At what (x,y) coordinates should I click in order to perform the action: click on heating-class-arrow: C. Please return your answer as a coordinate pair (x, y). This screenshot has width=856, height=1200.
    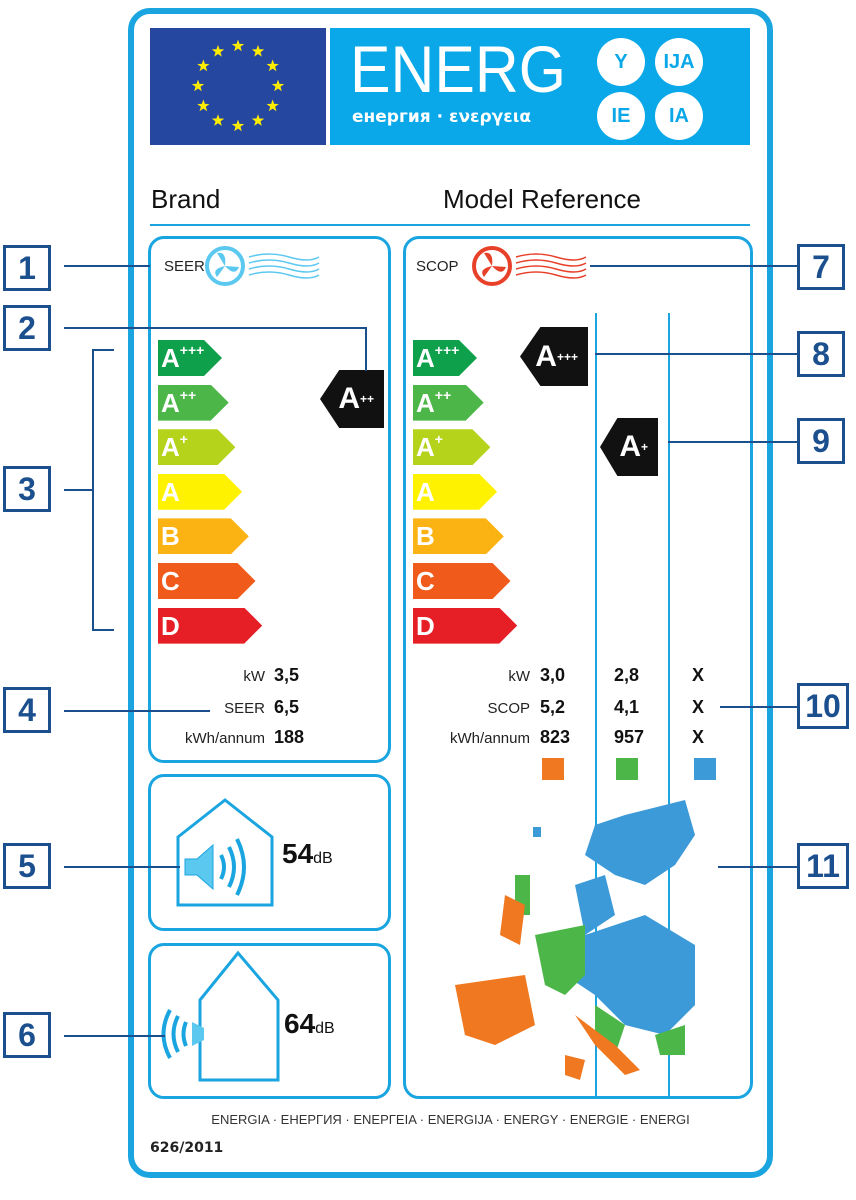
    Looking at the image, I should click on (462, 581).